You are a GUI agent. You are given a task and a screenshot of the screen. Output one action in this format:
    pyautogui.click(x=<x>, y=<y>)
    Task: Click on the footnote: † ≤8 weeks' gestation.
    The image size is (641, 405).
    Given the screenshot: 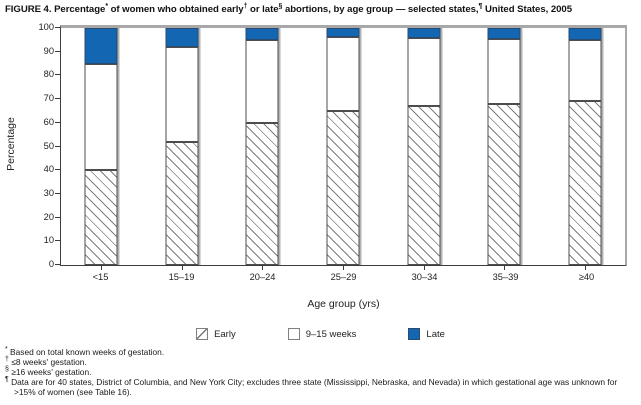 What is the action you would take?
    pyautogui.click(x=320, y=361)
    